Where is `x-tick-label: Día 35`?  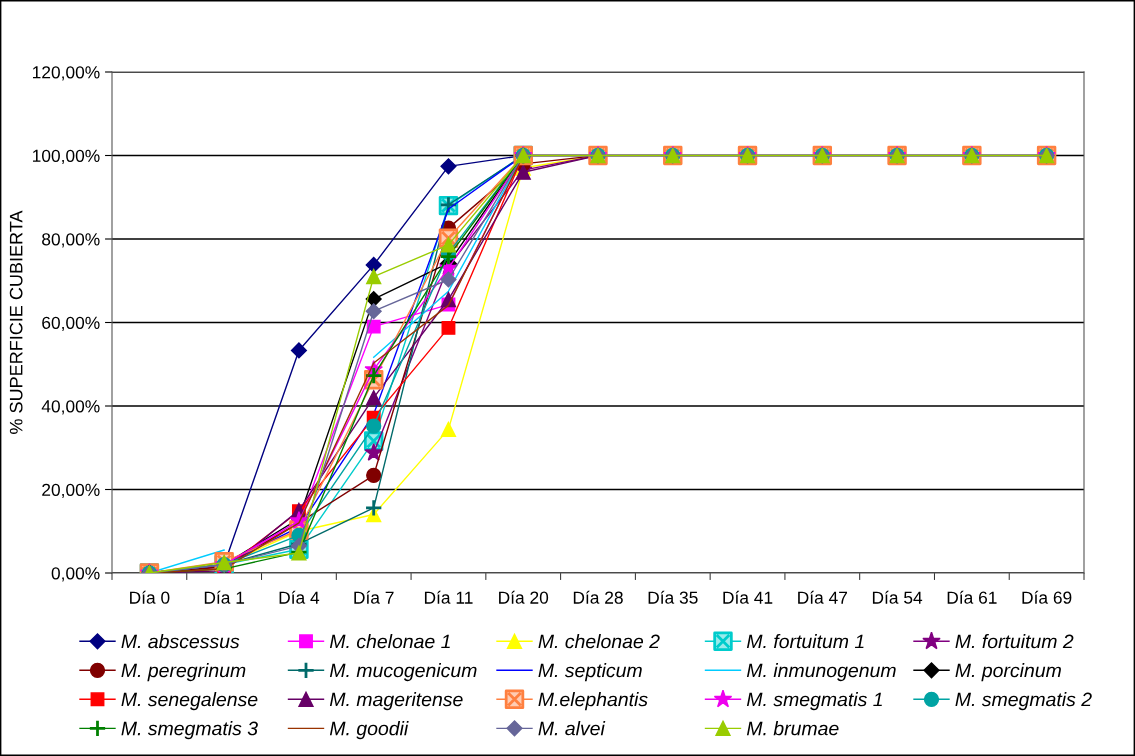 x-tick-label: Día 35 is located at coordinates (673, 597).